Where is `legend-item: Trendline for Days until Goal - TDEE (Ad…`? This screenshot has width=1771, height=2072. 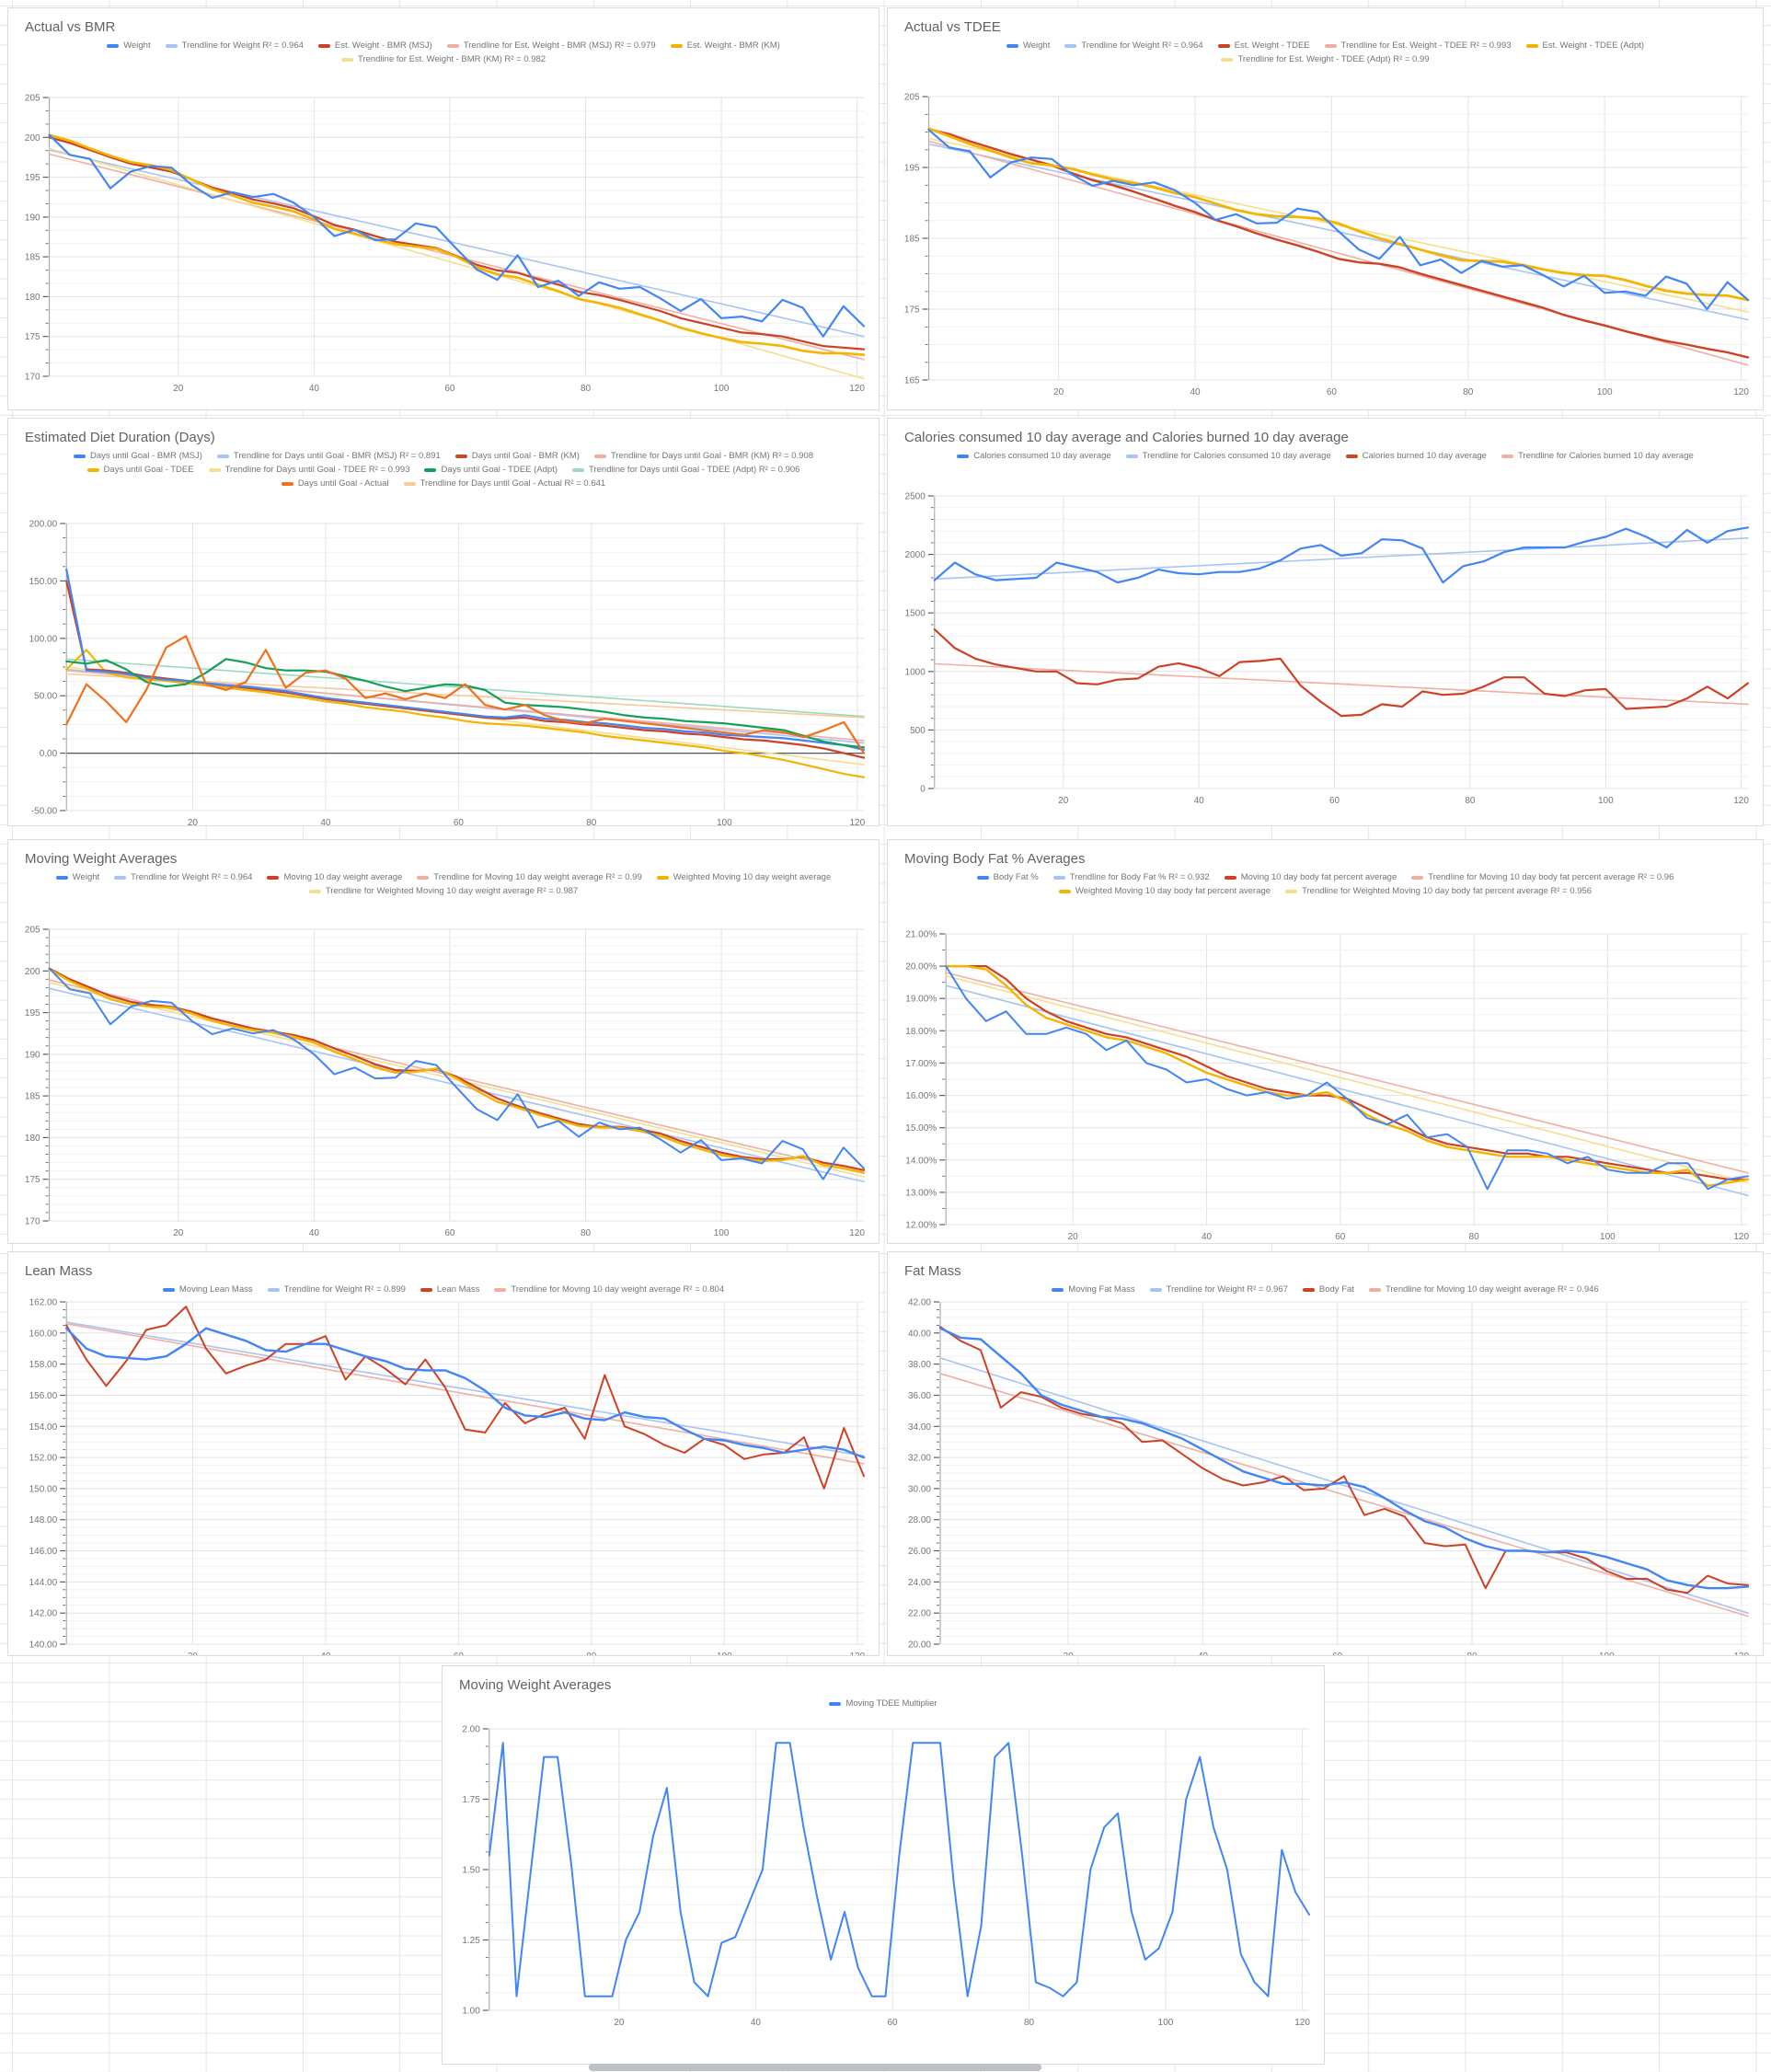 legend-item: Trendline for Days until Goal - TDEE (Ad… is located at coordinates (685, 470).